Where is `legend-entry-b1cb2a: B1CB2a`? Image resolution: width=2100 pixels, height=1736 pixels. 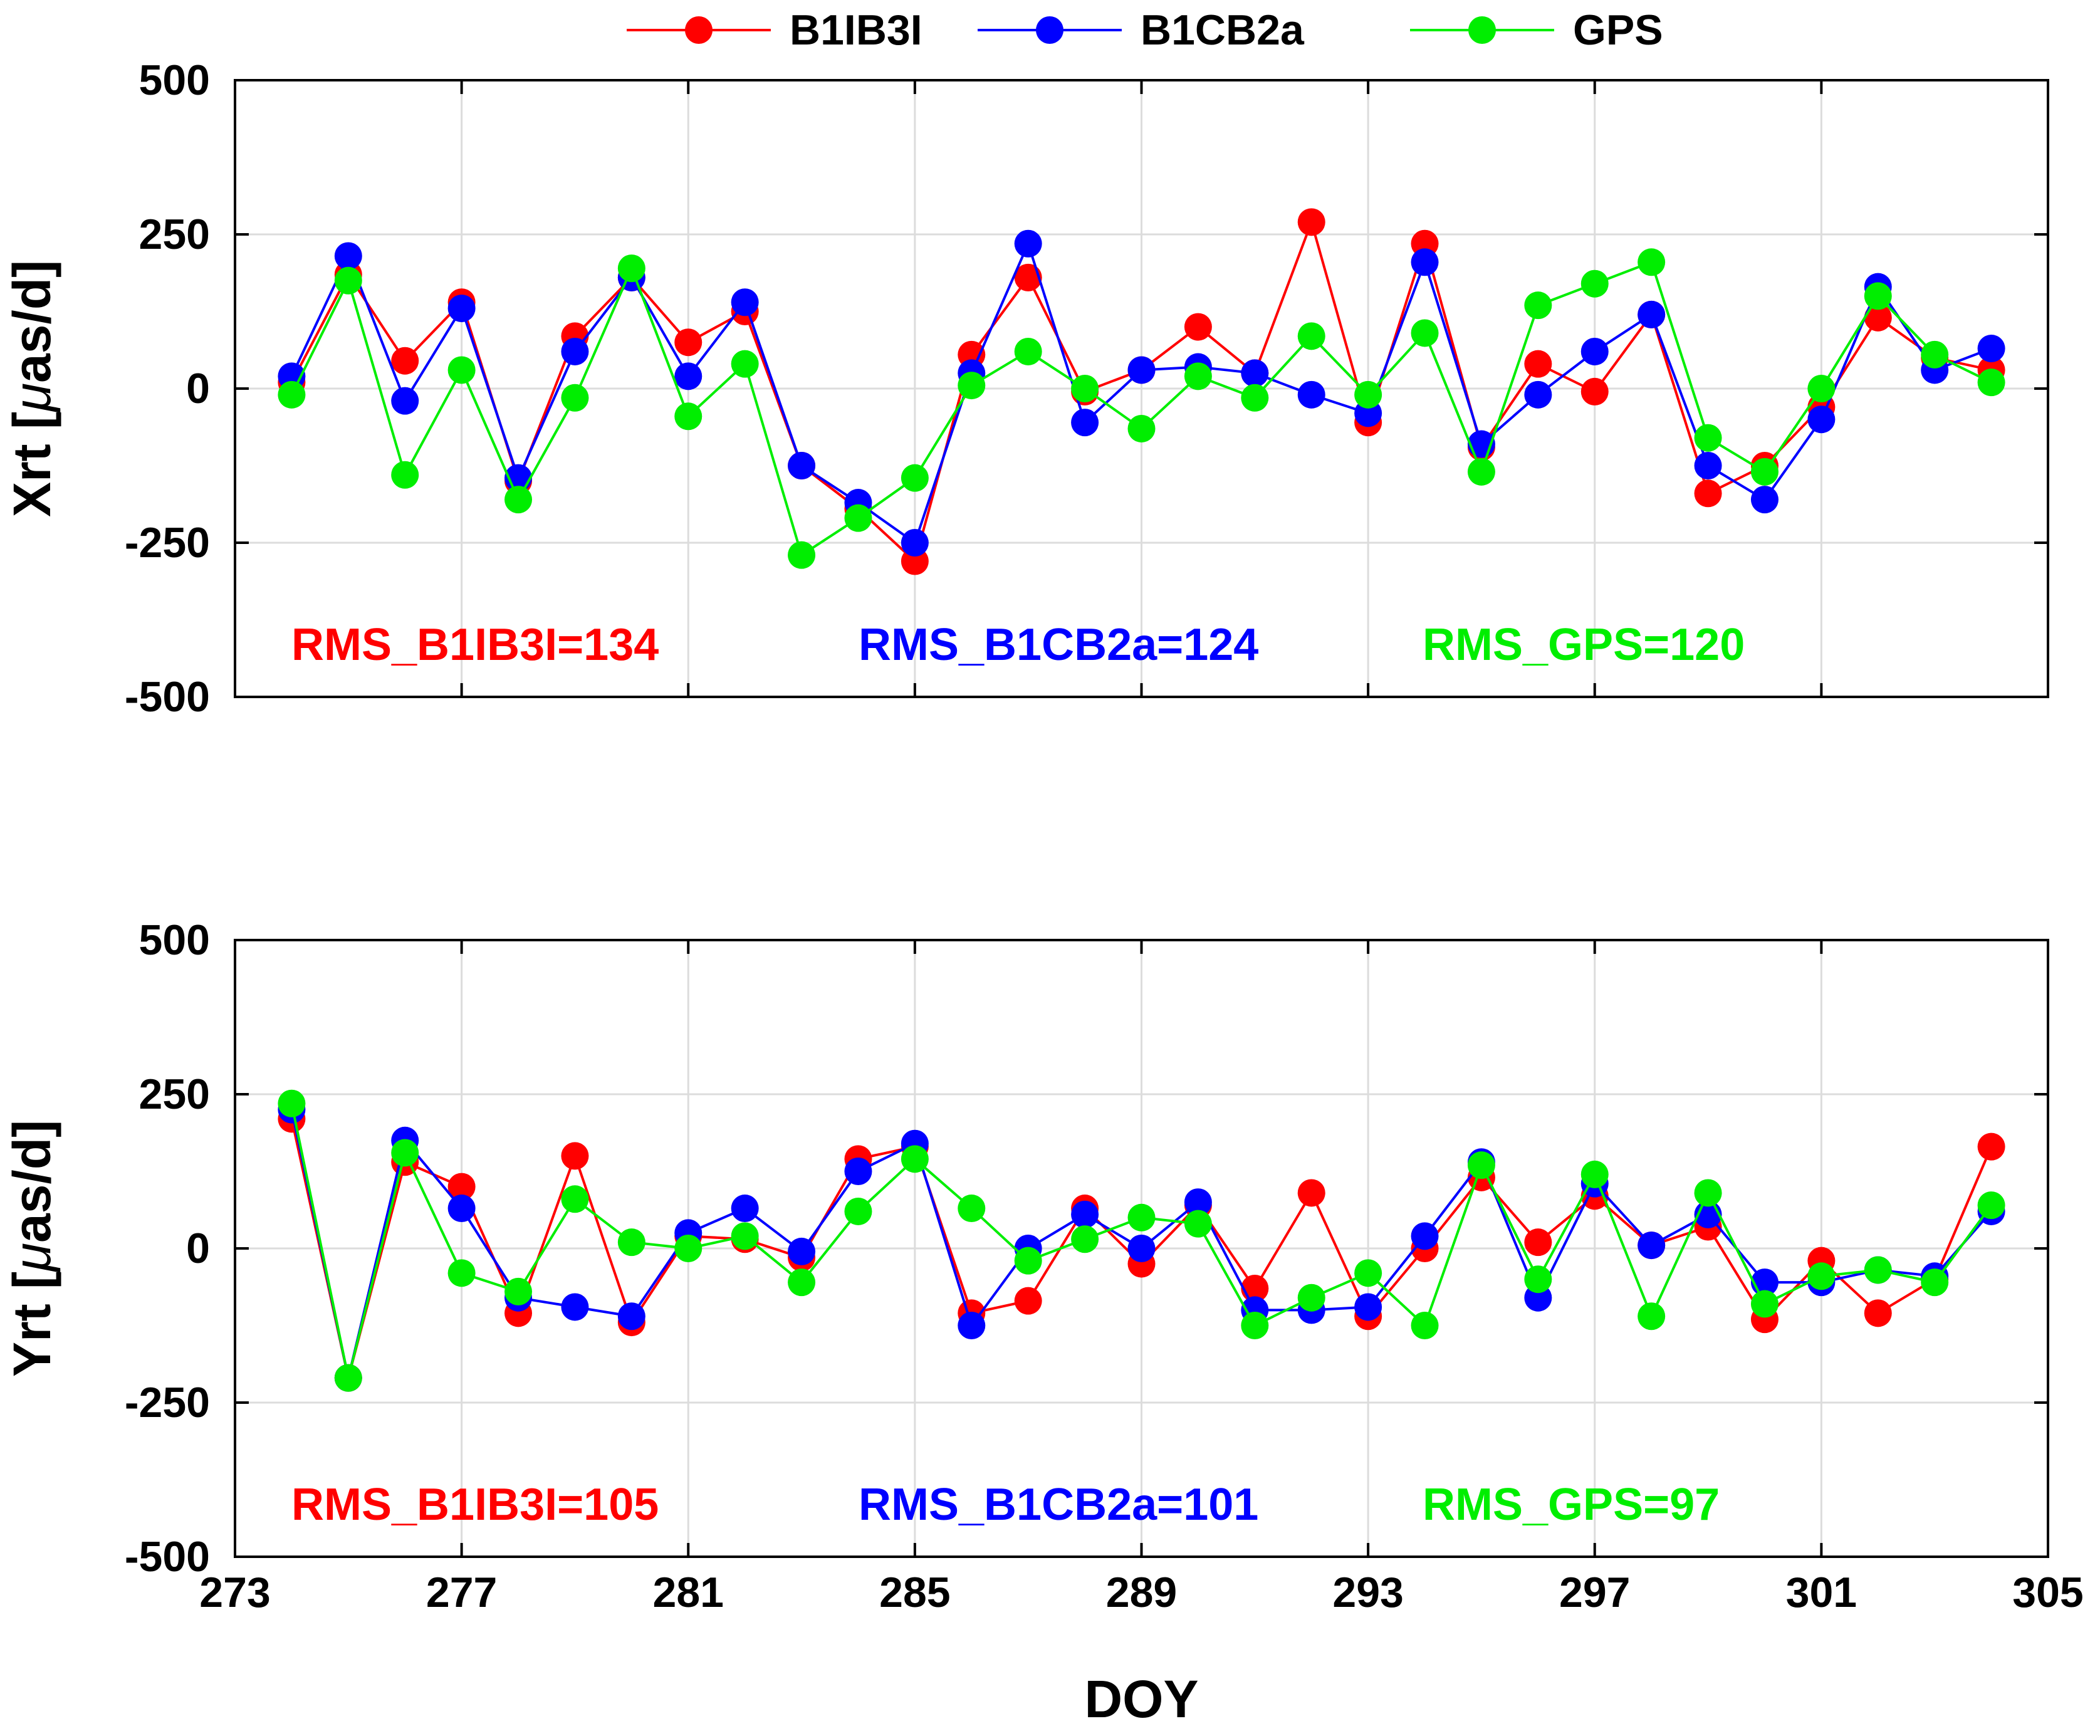 legend-entry-b1cb2a: B1CB2a is located at coordinates (1141, 30).